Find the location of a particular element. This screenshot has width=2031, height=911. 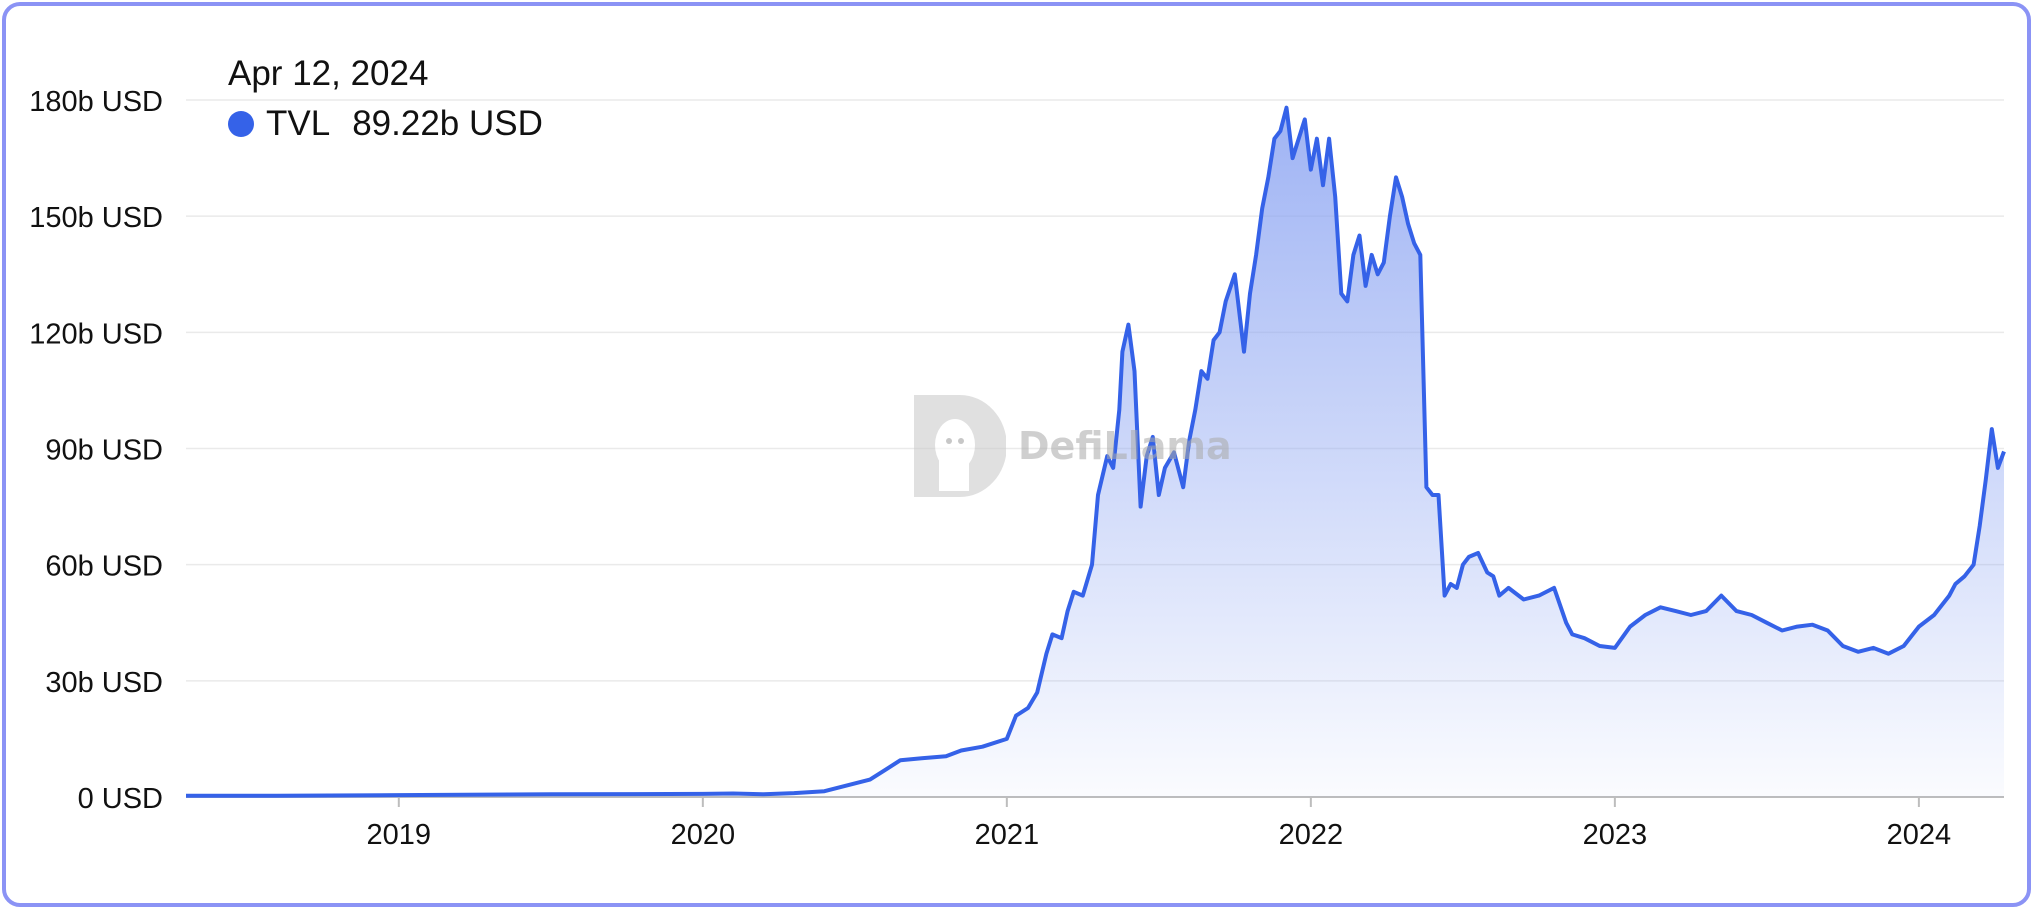

x-tick-label: 2019 is located at coordinates (399, 835).